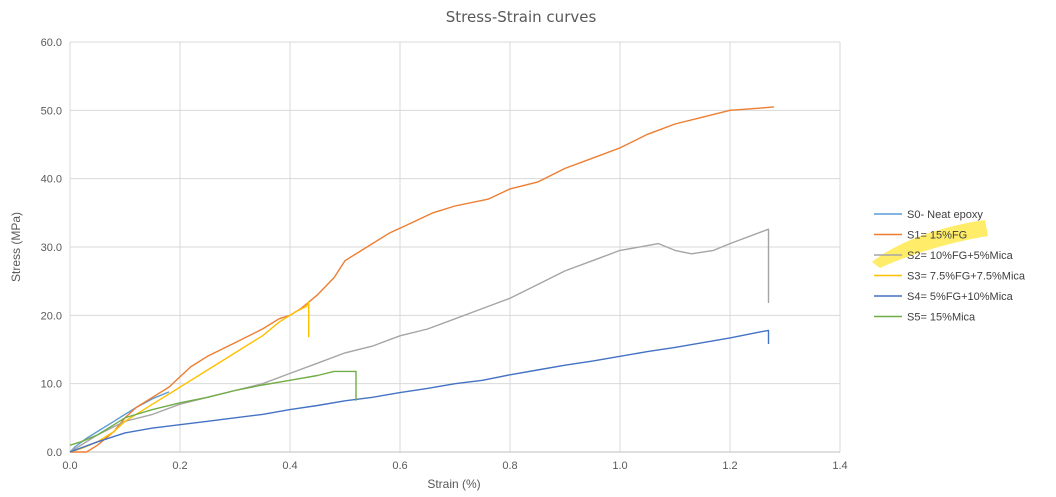  What do you see at coordinates (51, 316) in the screenshot?
I see `y-tick-label: 20.0` at bounding box center [51, 316].